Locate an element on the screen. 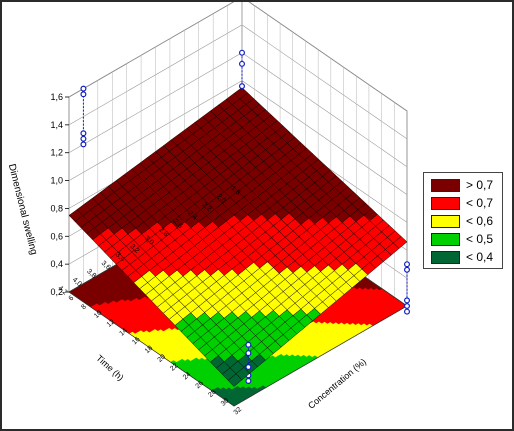 Image resolution: width=514 pixels, height=431 pixels. z-axis-label: Dimensional swelling is located at coordinates (22, 209).